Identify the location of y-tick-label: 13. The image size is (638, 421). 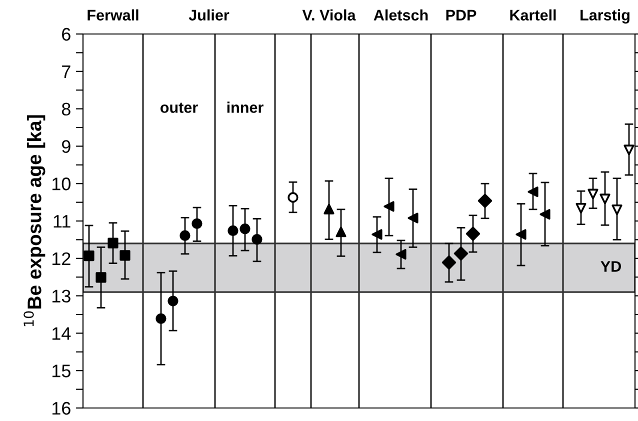
(61, 296).